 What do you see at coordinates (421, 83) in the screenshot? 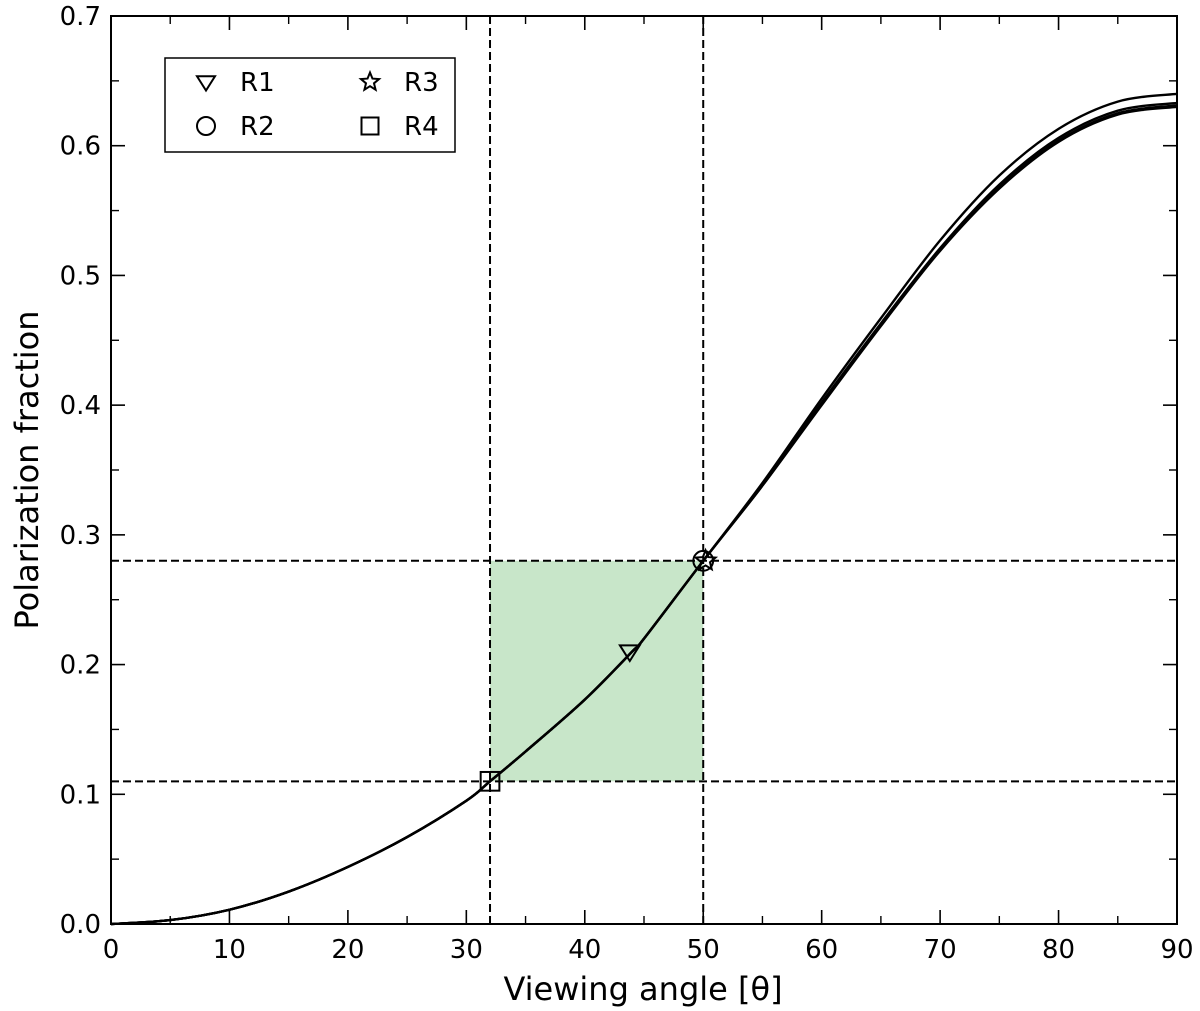
I see `legend-label-r3: R3` at bounding box center [421, 83].